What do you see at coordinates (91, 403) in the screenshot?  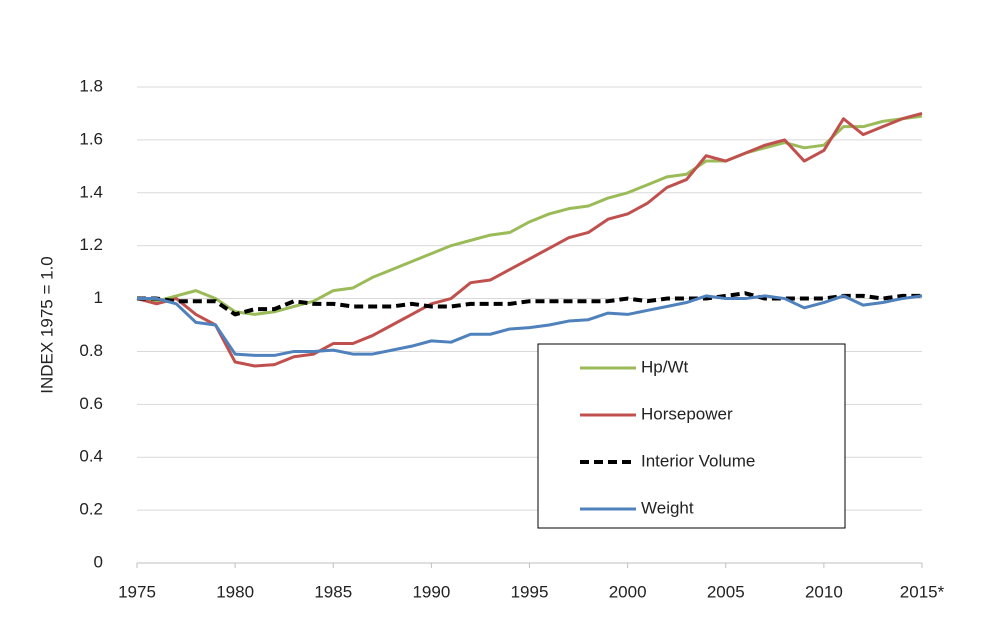 I see `y-tick-label: 0.6` at bounding box center [91, 403].